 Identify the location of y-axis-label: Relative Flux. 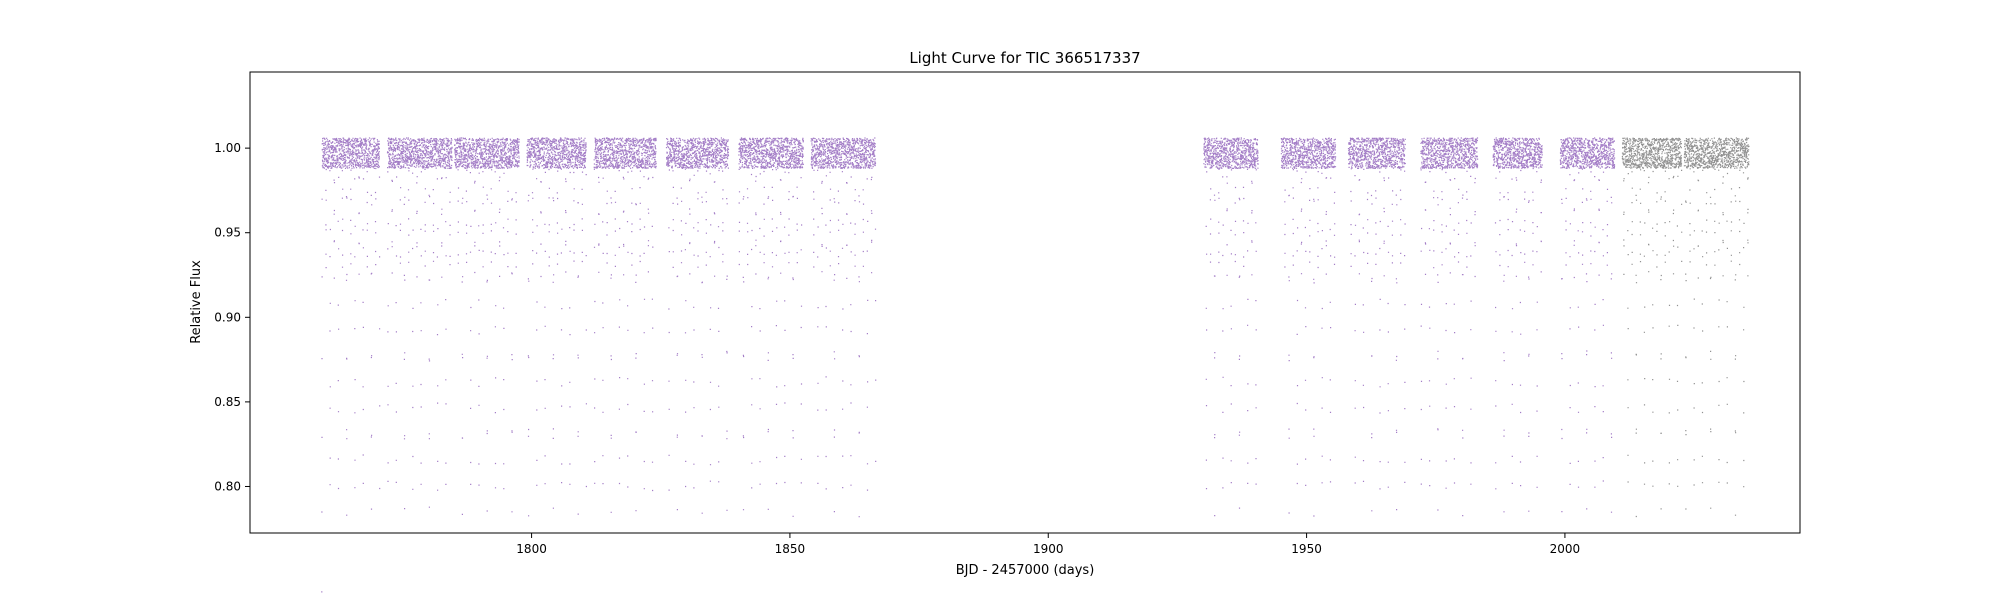
(196, 302).